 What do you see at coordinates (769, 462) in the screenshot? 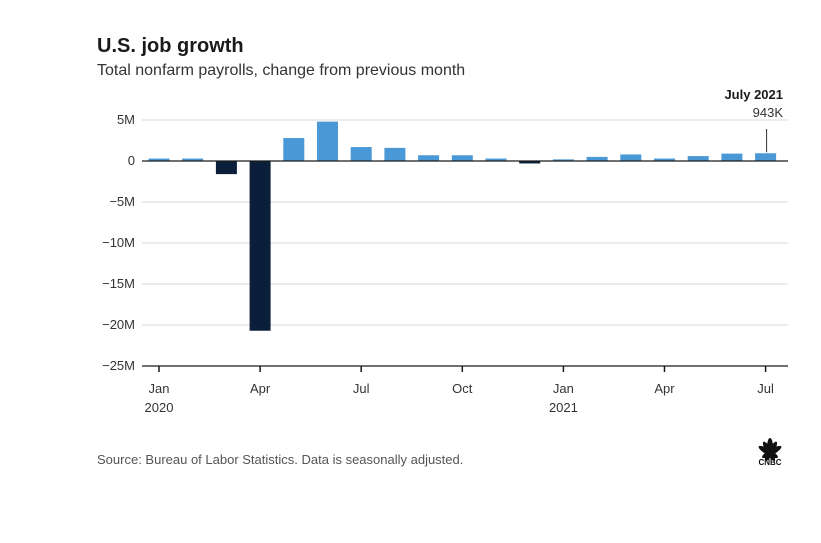
I see `logo-text: CNBC` at bounding box center [769, 462].